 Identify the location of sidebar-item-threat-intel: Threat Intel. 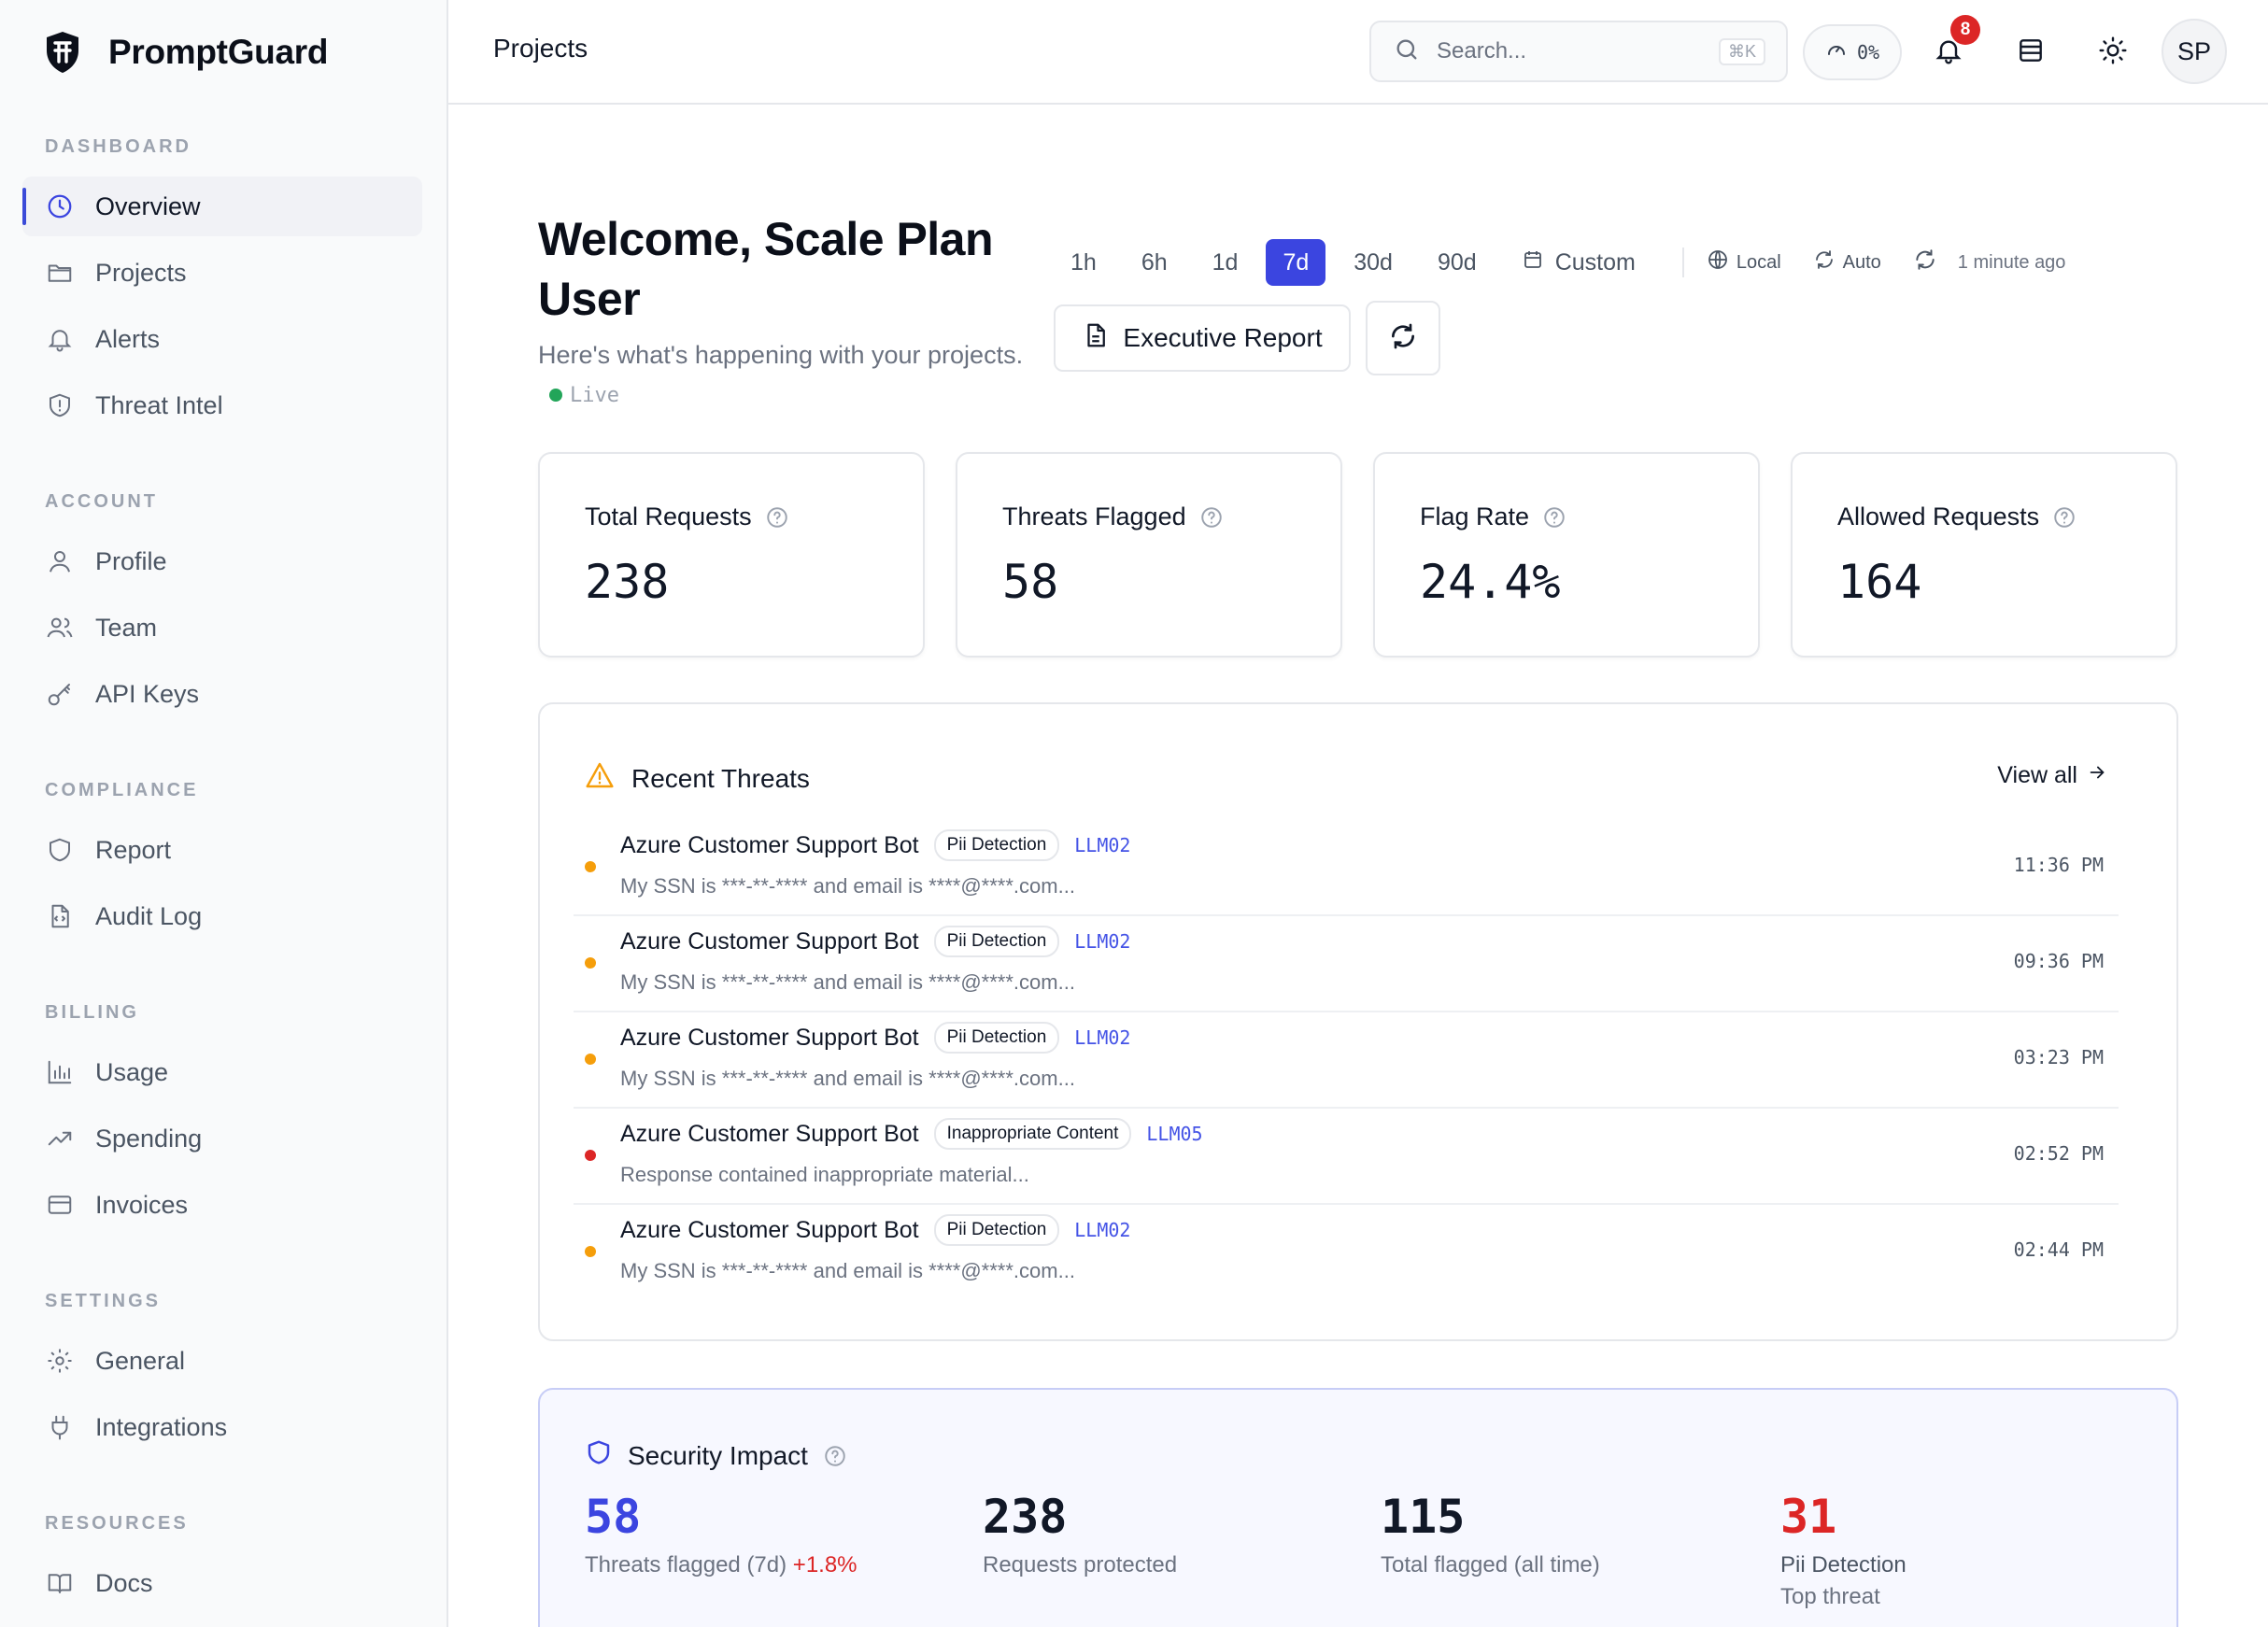
(222, 405).